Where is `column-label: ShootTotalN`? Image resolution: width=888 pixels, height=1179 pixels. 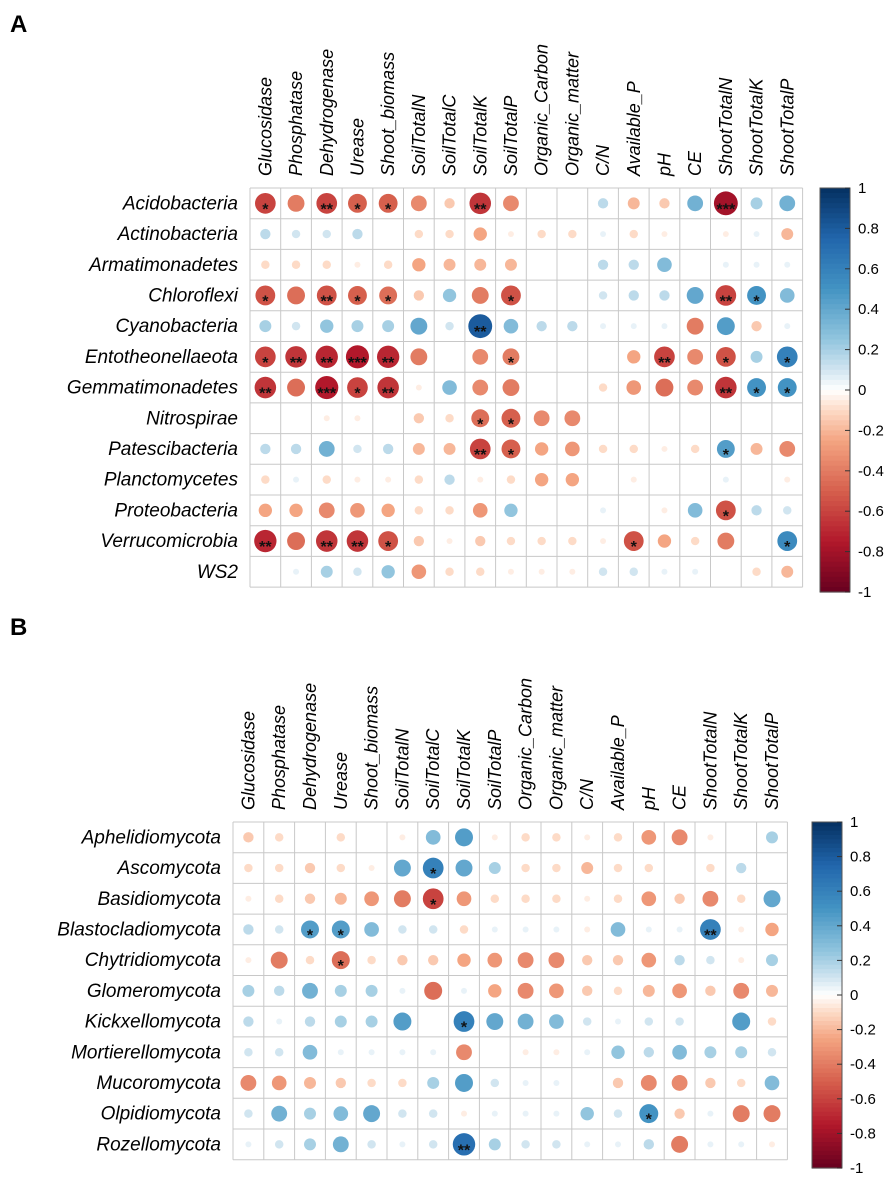
column-label: ShootTotalN is located at coordinates (726, 126).